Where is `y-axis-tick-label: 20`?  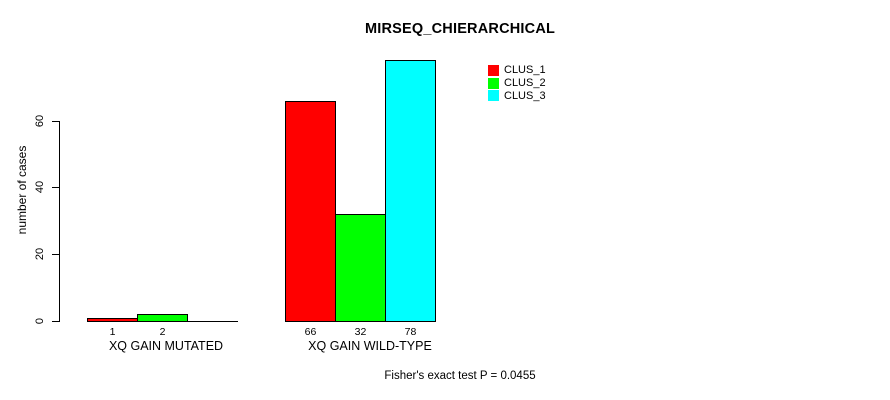 y-axis-tick-label: 20 is located at coordinates (40, 254).